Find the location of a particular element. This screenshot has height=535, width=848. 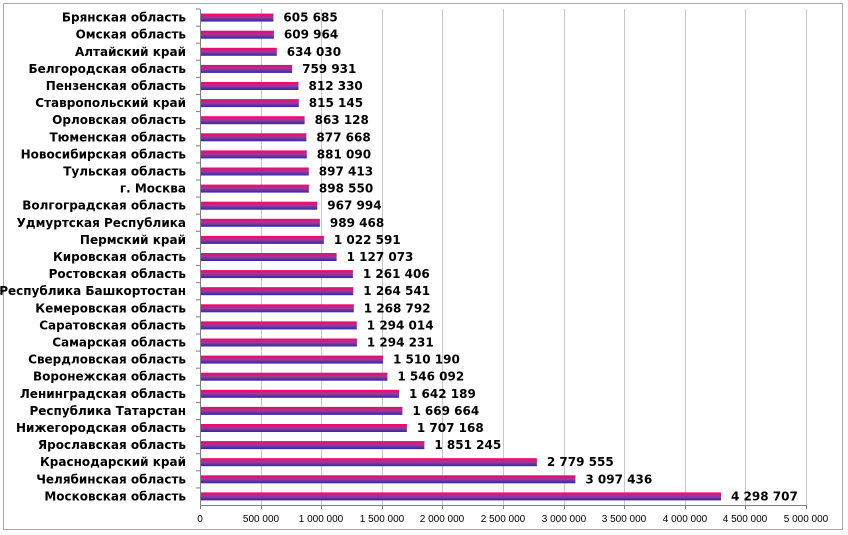

category-label: Воронежская область is located at coordinates (109, 377).